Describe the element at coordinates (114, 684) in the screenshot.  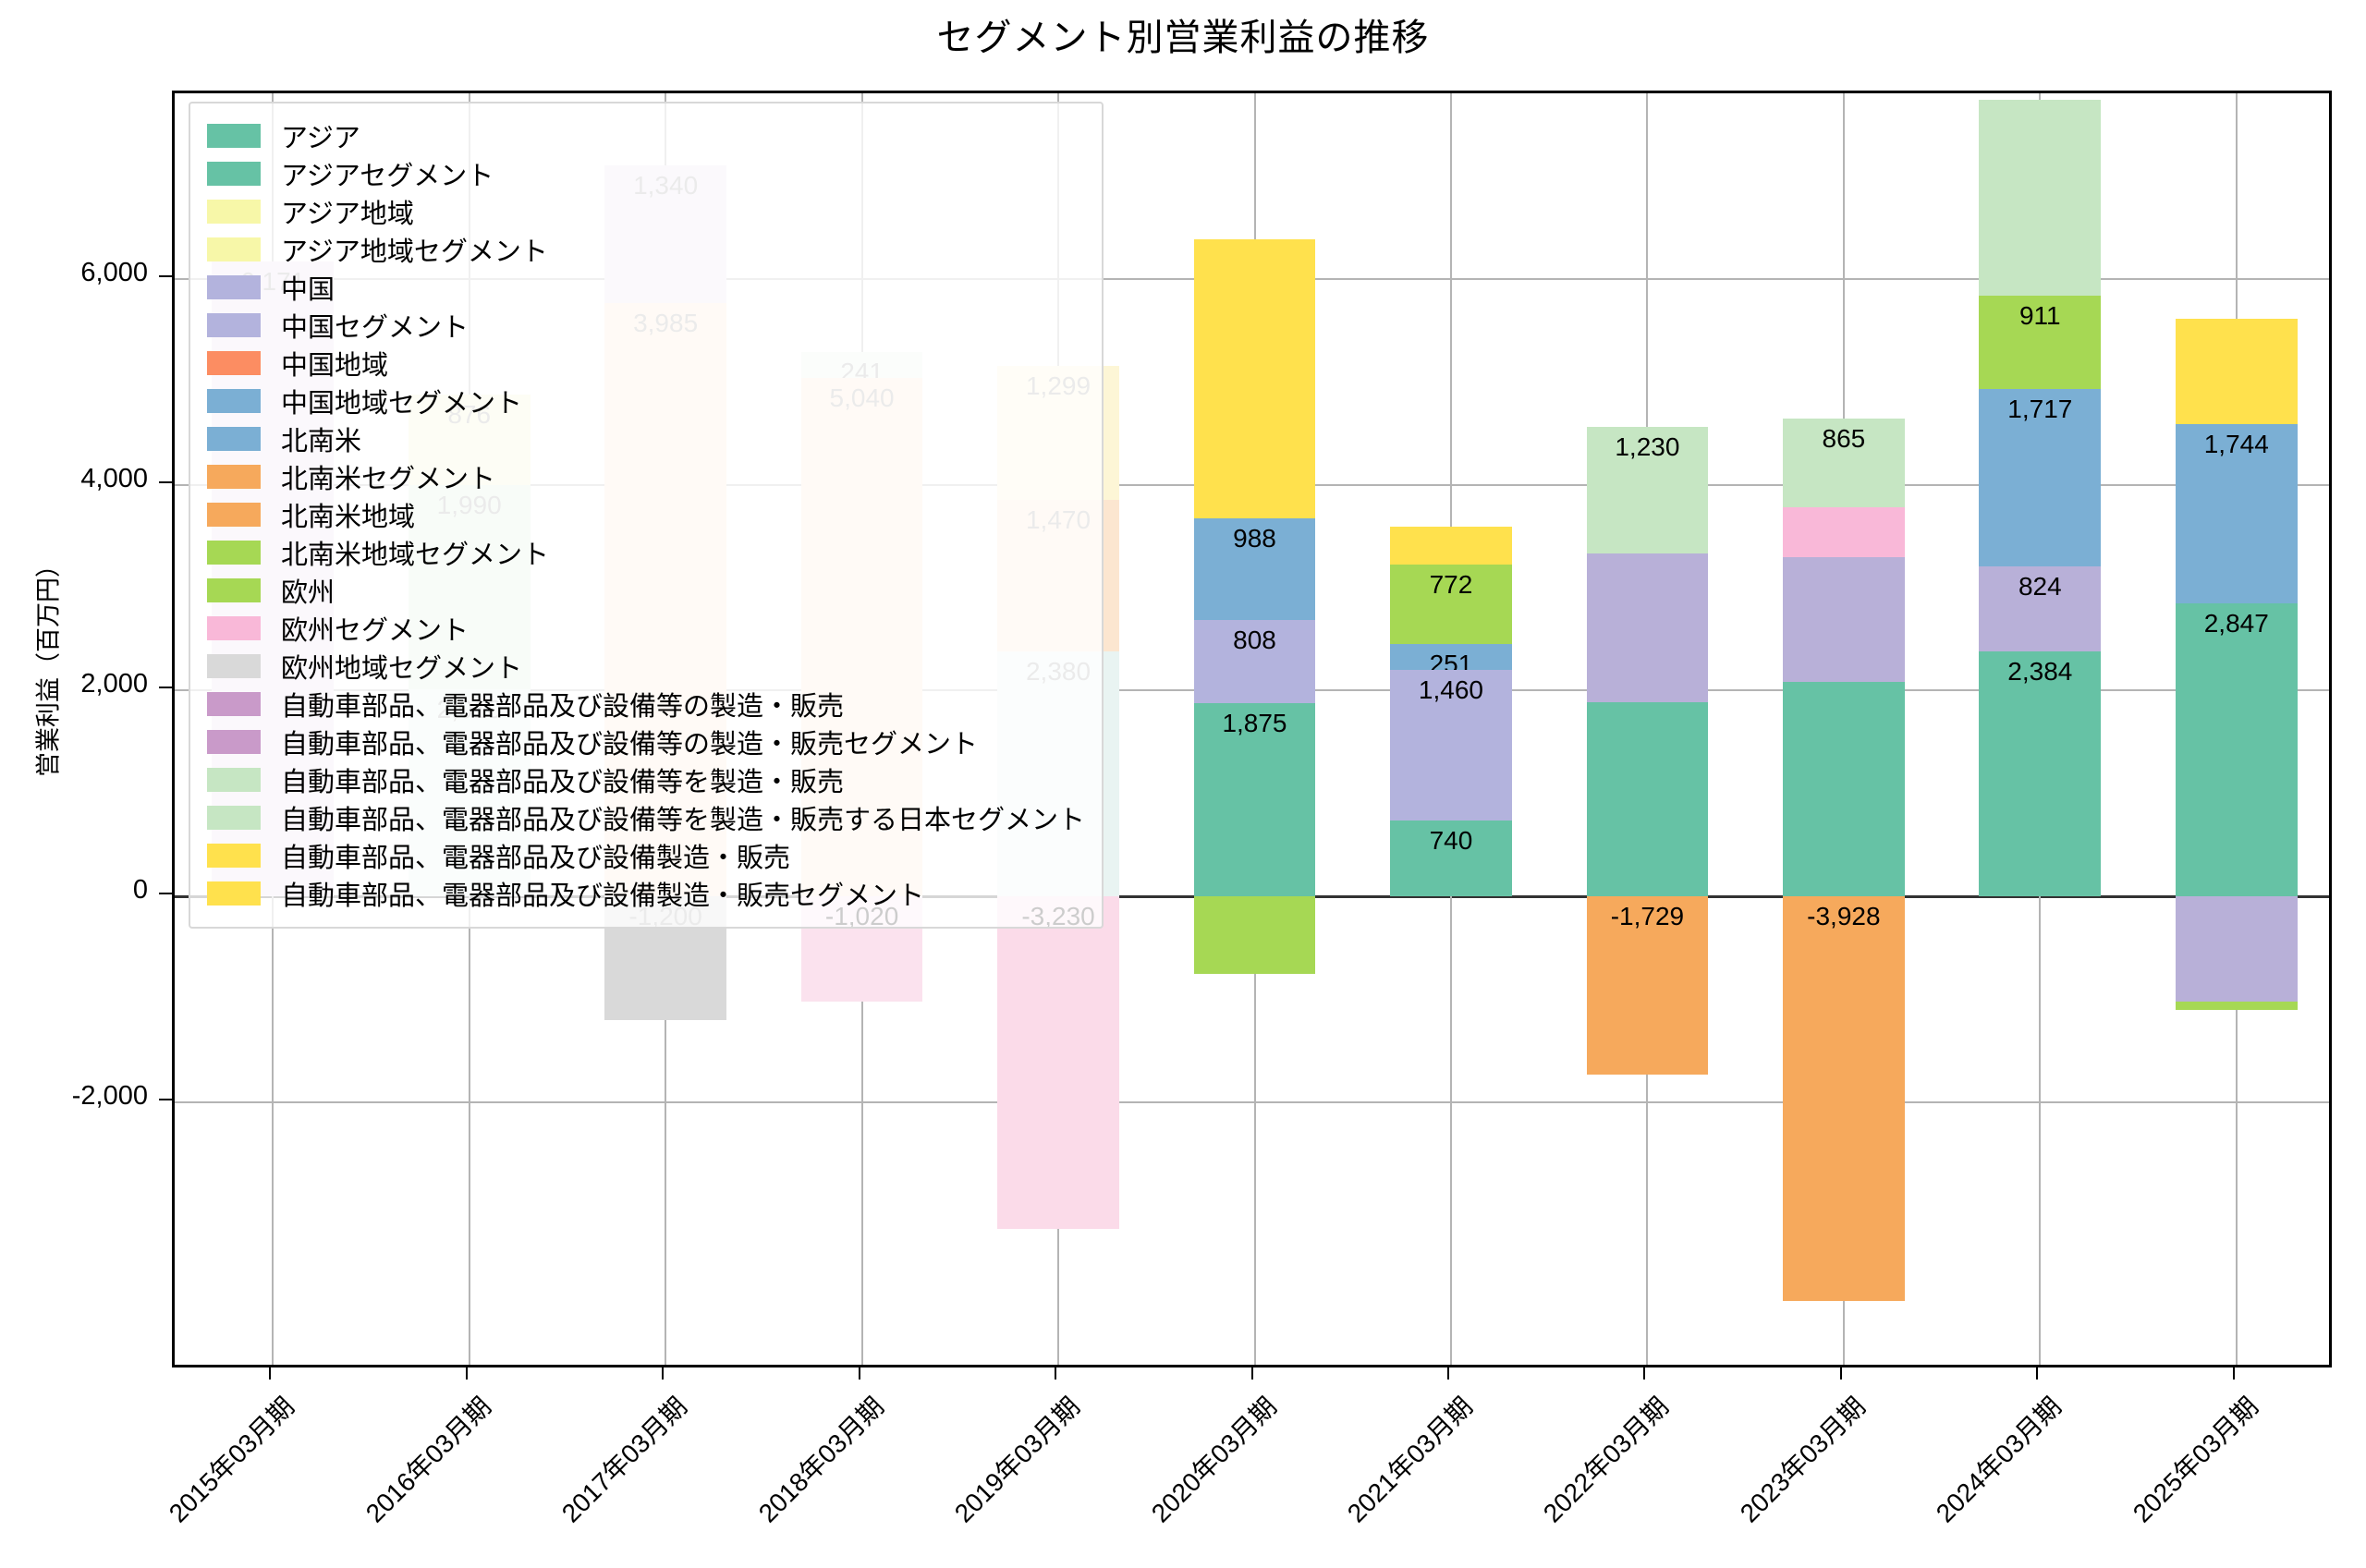
I see `y-tick-label: 2,000` at that location.